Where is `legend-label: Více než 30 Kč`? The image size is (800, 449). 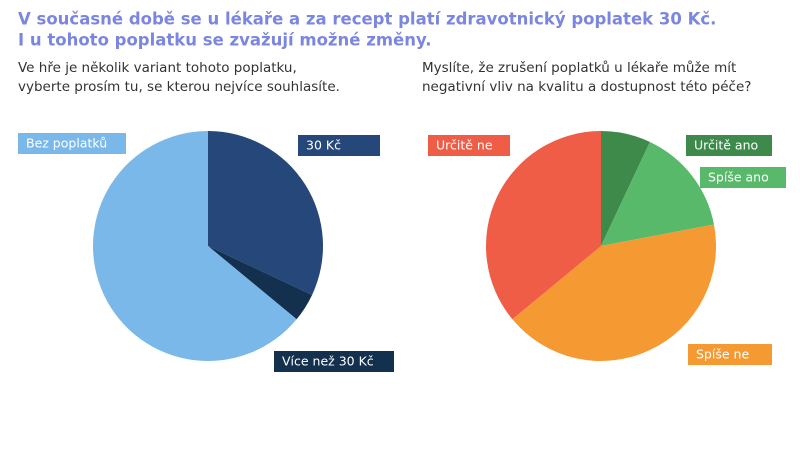 legend-label: Více než 30 Kč is located at coordinates (328, 361).